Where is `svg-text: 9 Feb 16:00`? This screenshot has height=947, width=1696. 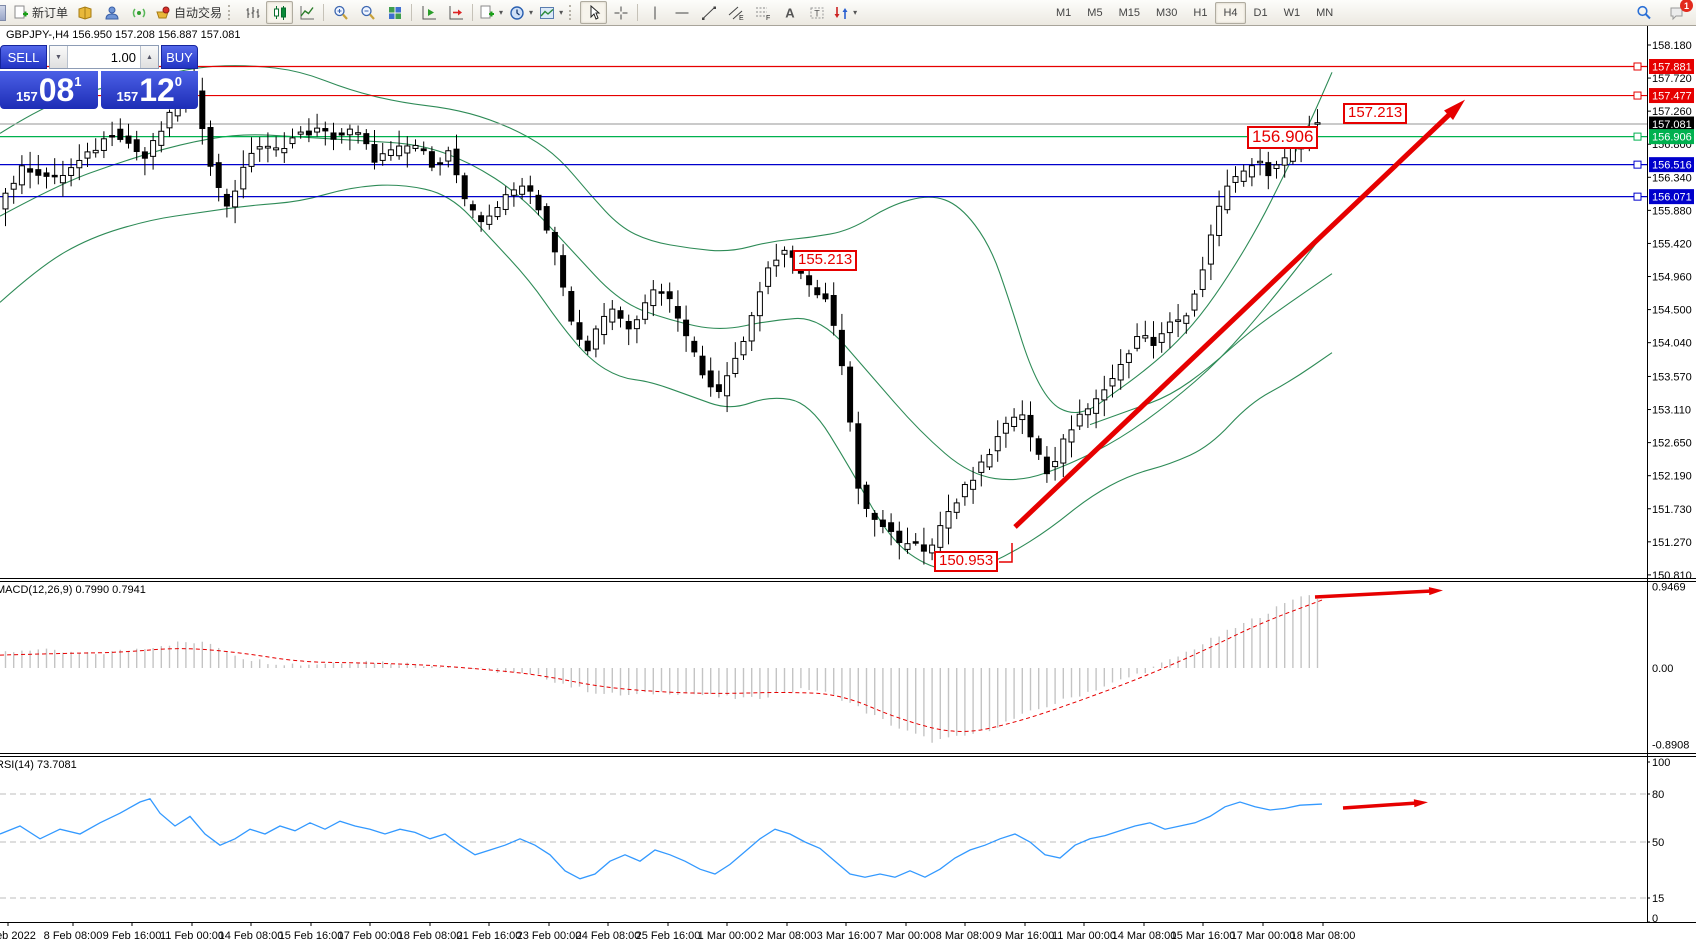
svg-text: 9 Feb 16:00 is located at coordinates (132, 936).